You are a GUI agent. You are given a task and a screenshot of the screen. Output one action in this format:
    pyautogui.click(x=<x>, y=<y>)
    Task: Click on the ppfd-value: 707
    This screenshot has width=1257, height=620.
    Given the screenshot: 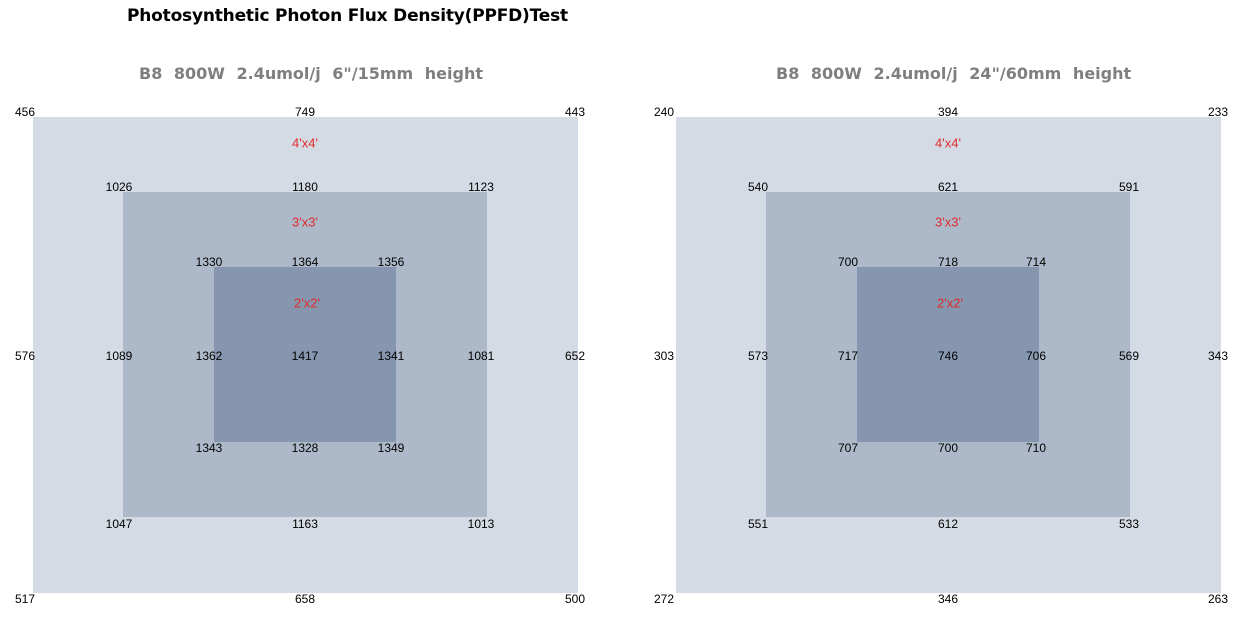 What is the action you would take?
    pyautogui.click(x=848, y=448)
    